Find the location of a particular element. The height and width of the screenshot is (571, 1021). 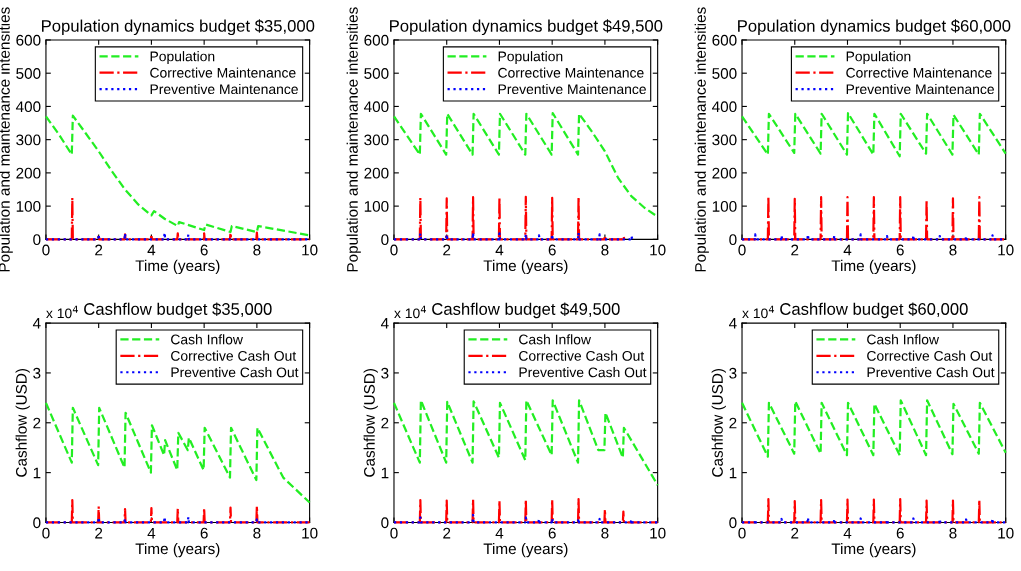

chart-title: Population dynamics budget $35,000 is located at coordinates (178, 27).